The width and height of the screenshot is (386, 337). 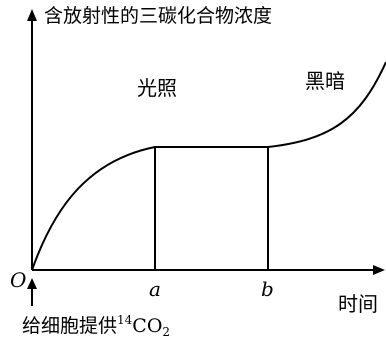 What do you see at coordinates (158, 16) in the screenshot?
I see `y-axis-label: 含放射性的三碳化合物浓度` at bounding box center [158, 16].